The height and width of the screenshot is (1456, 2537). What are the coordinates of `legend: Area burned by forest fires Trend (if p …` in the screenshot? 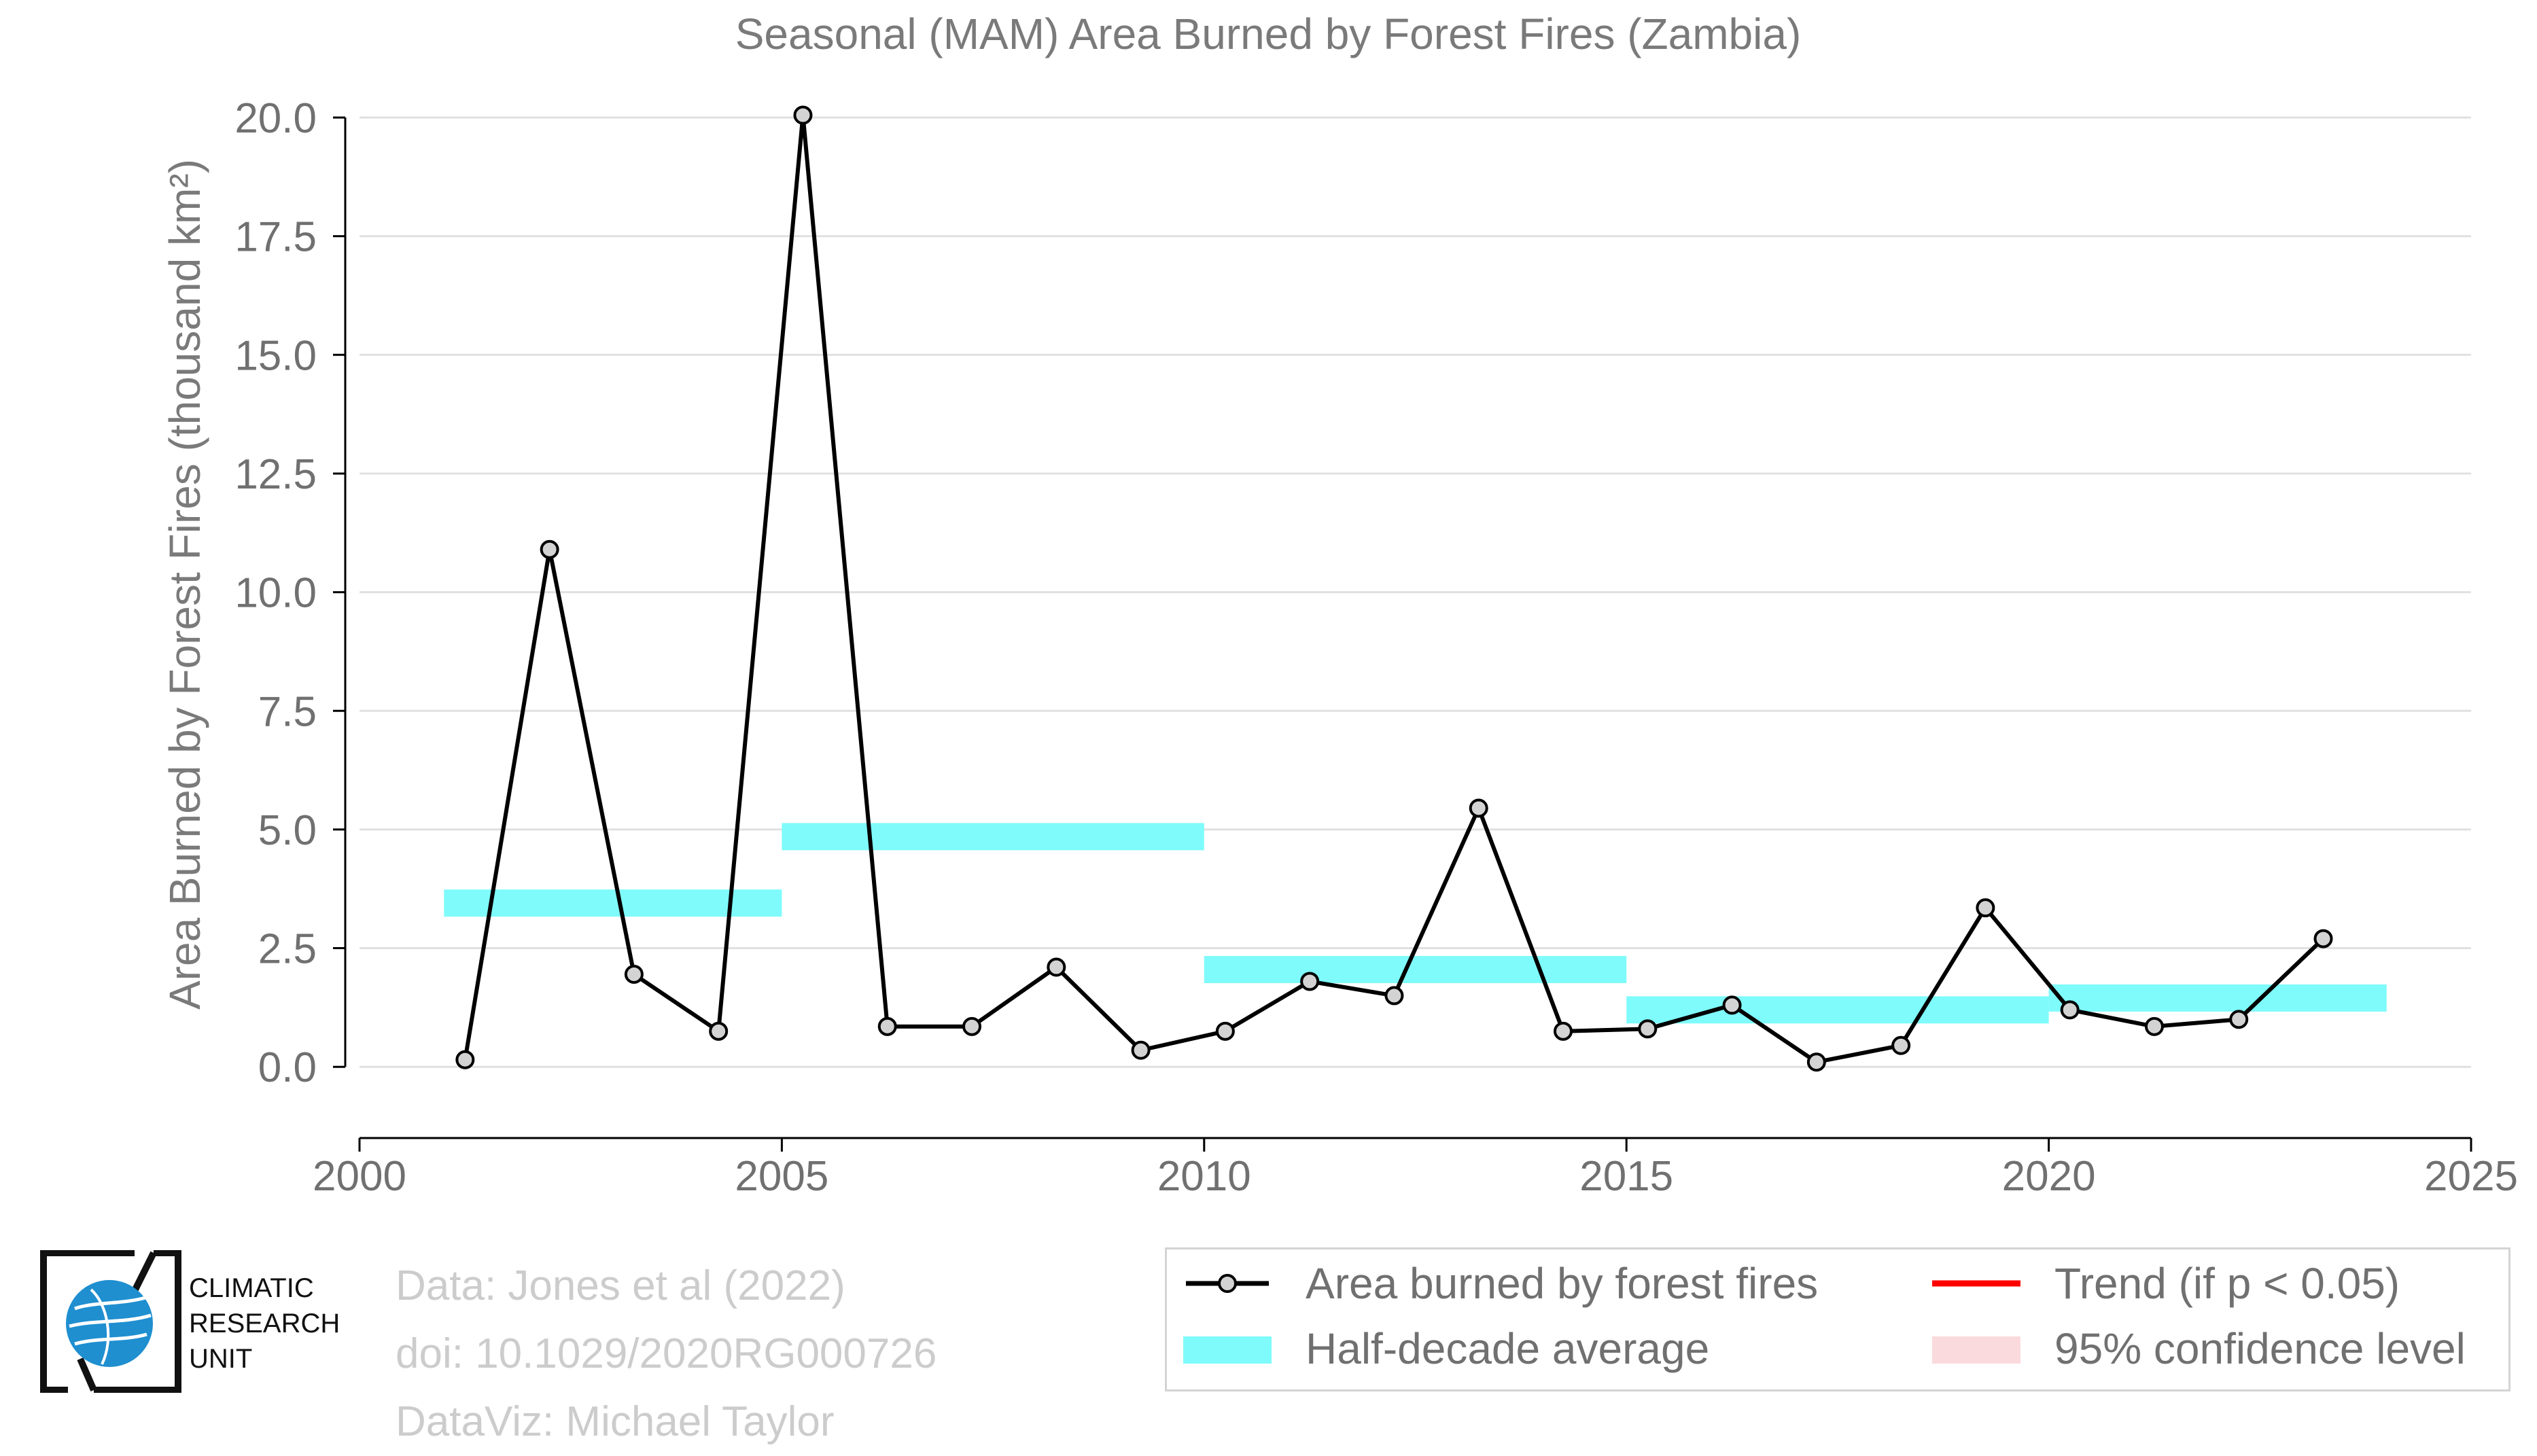 It's located at (1837, 1319).